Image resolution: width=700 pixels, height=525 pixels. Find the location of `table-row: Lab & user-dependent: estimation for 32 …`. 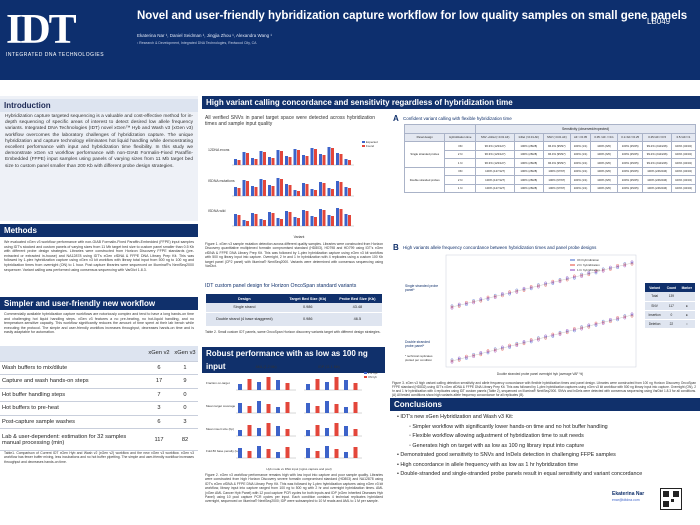

table-row: Lab & user-dependent: estimation for 32 … is located at coordinates (99, 439).